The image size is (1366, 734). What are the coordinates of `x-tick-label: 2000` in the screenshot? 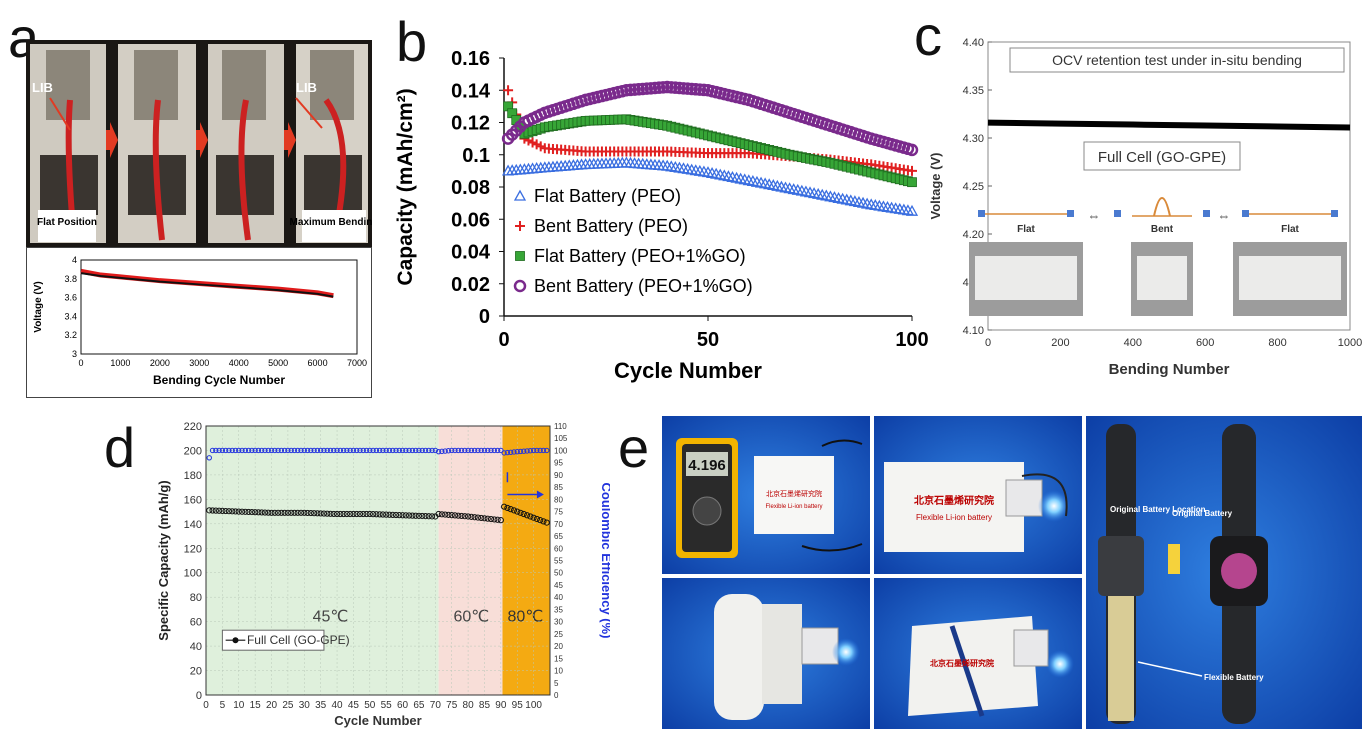 It's located at (160, 363).